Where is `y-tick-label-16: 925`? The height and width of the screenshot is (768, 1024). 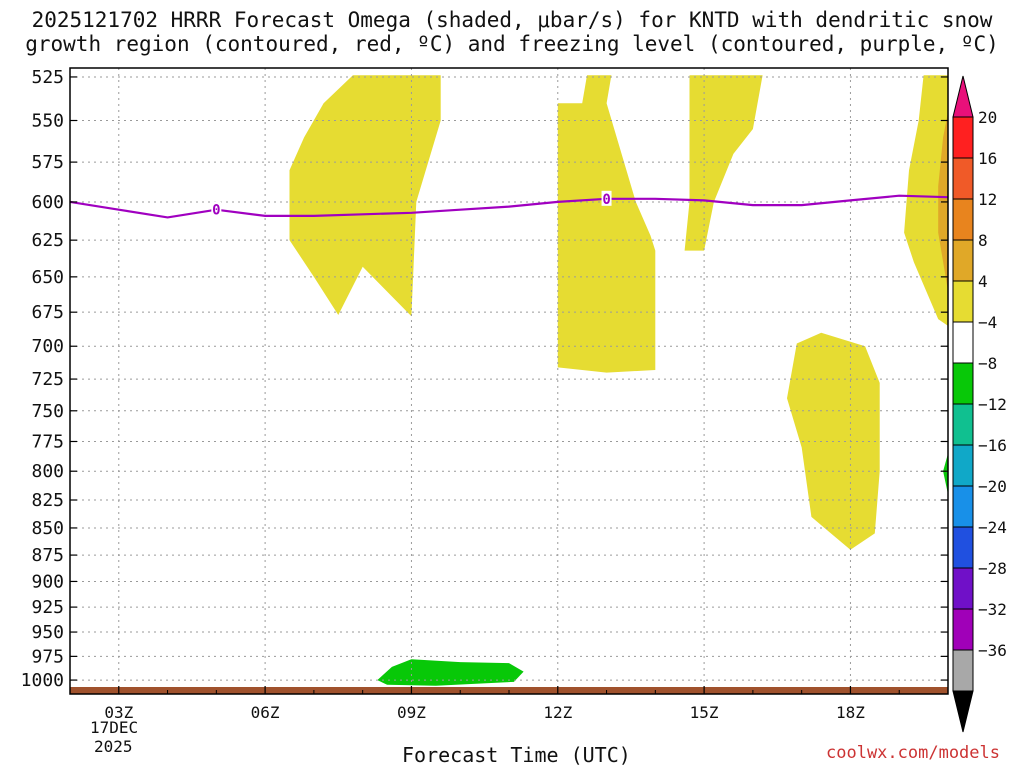
y-tick-label-16: 925 is located at coordinates (47, 607).